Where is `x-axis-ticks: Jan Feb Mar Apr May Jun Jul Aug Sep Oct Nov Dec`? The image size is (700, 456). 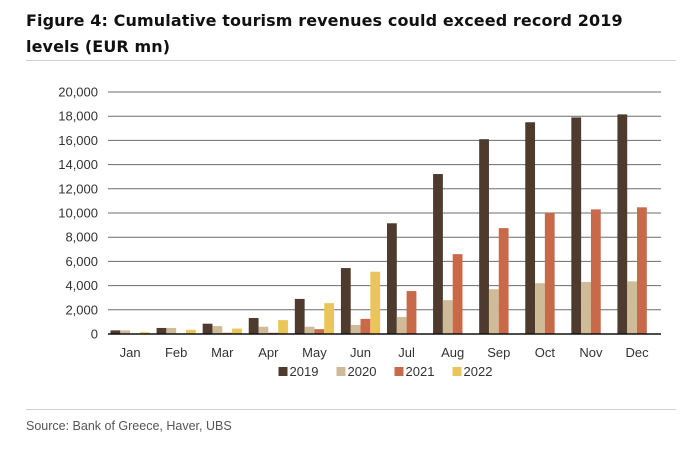
x-axis-ticks: Jan Feb Mar Apr May Jun Jul Aug Sep Oct Nov Dec is located at coordinates (384, 352).